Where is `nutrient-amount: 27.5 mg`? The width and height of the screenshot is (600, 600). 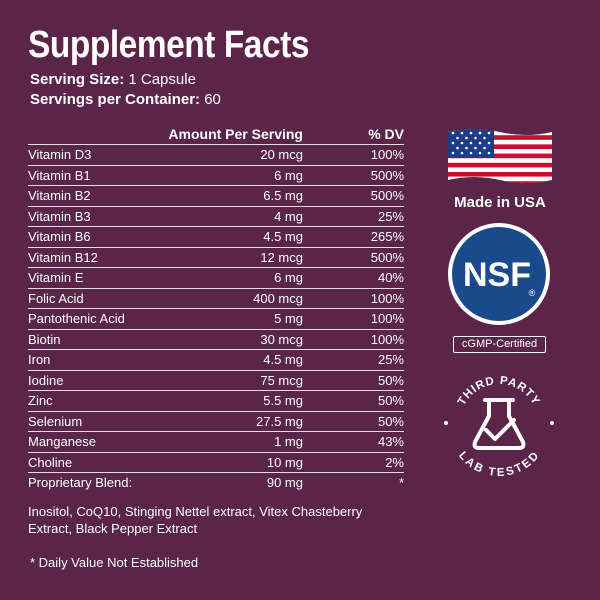 nutrient-amount: 27.5 mg is located at coordinates (279, 421).